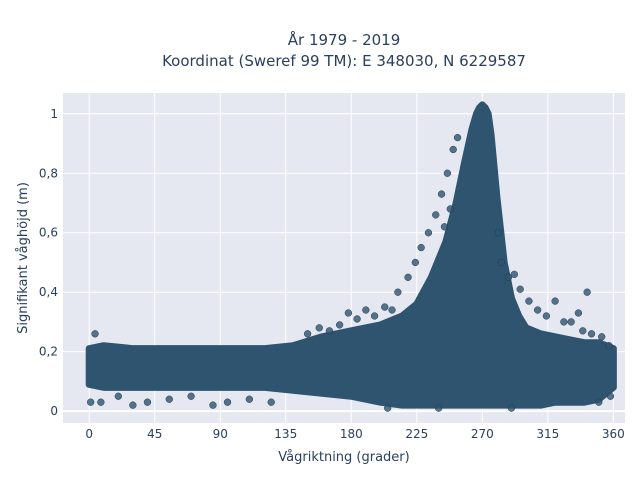 The height and width of the screenshot is (480, 640). Describe the element at coordinates (23, 258) in the screenshot. I see `y-axis-title: Signifikant våghöjd (m)` at that location.